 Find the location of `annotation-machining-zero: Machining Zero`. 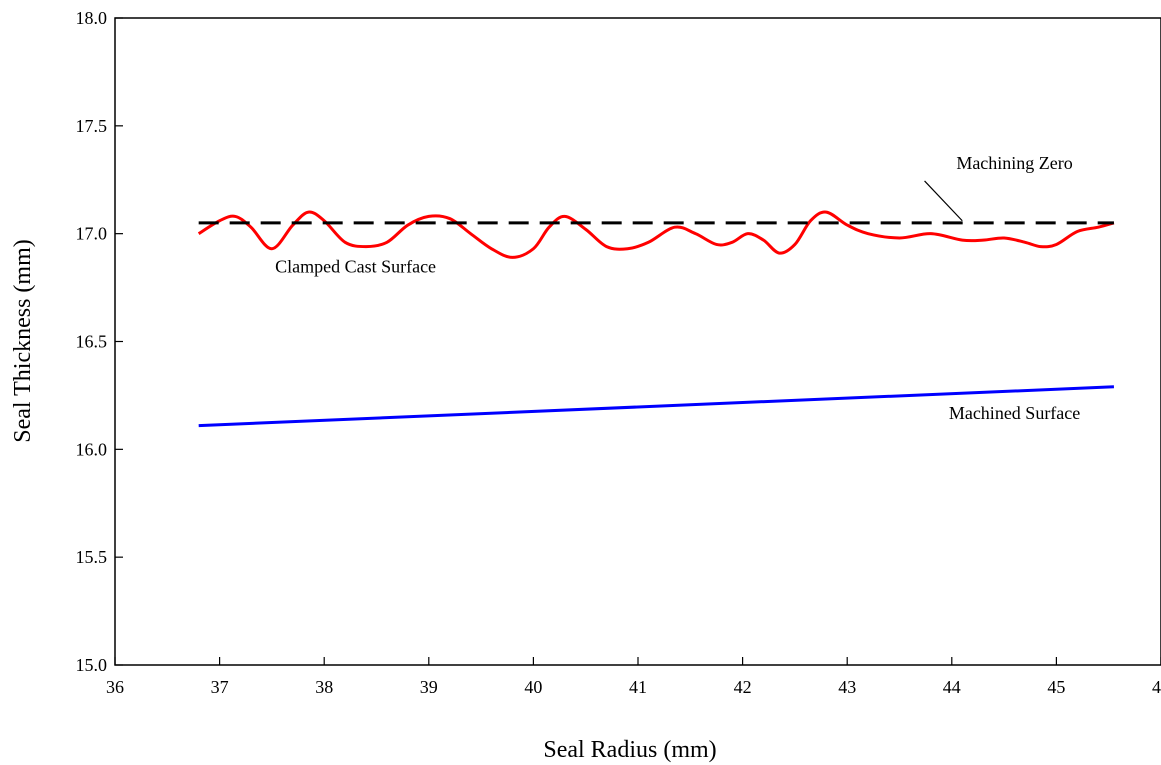

annotation-machining-zero: Machining Zero is located at coordinates (1014, 163).